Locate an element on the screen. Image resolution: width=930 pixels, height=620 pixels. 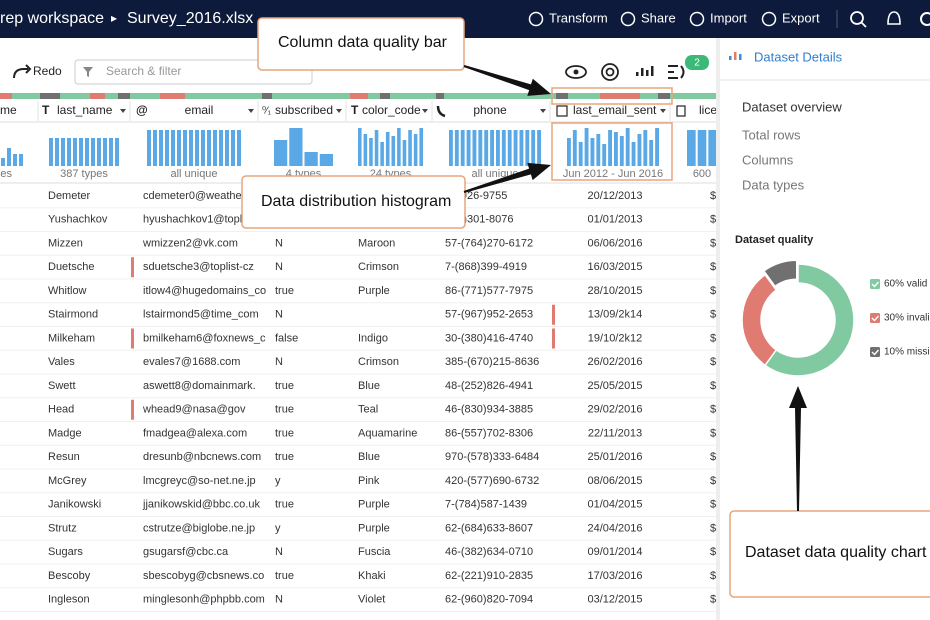
stats-icon-bar is located at coordinates (647, 73).